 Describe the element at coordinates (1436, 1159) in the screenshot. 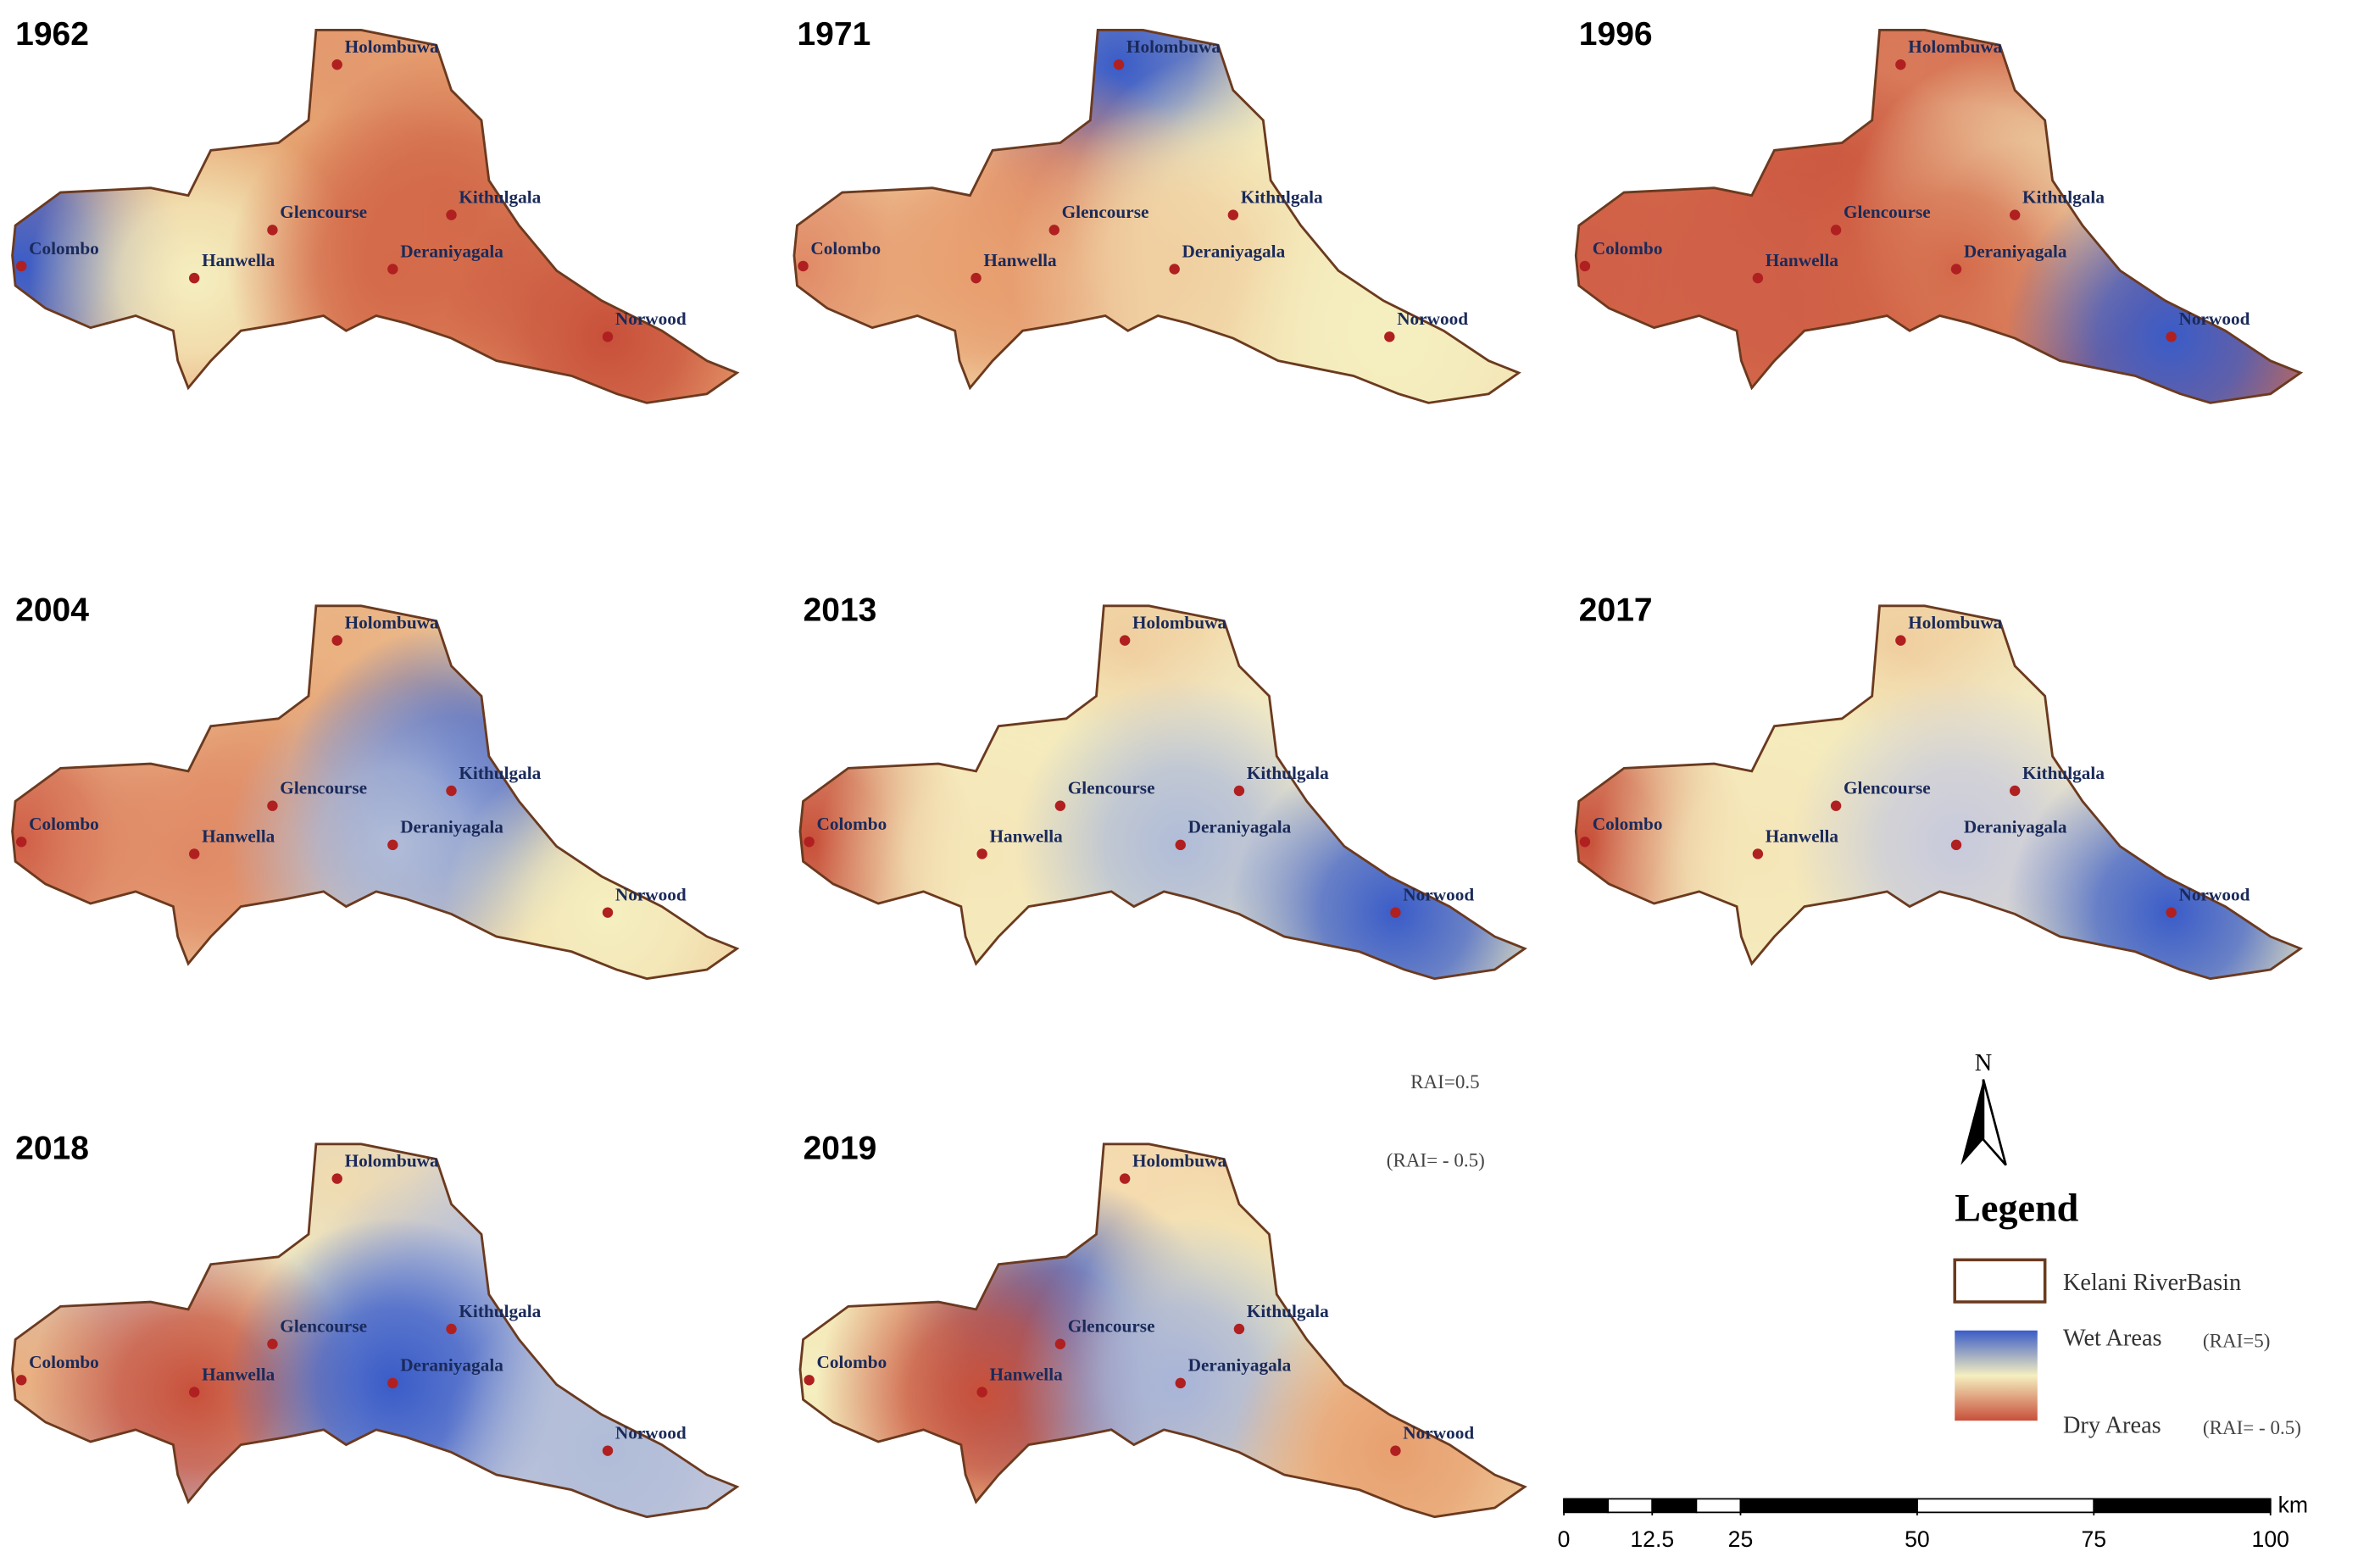

I see `rai-note: (RAI= - 0.5)` at that location.